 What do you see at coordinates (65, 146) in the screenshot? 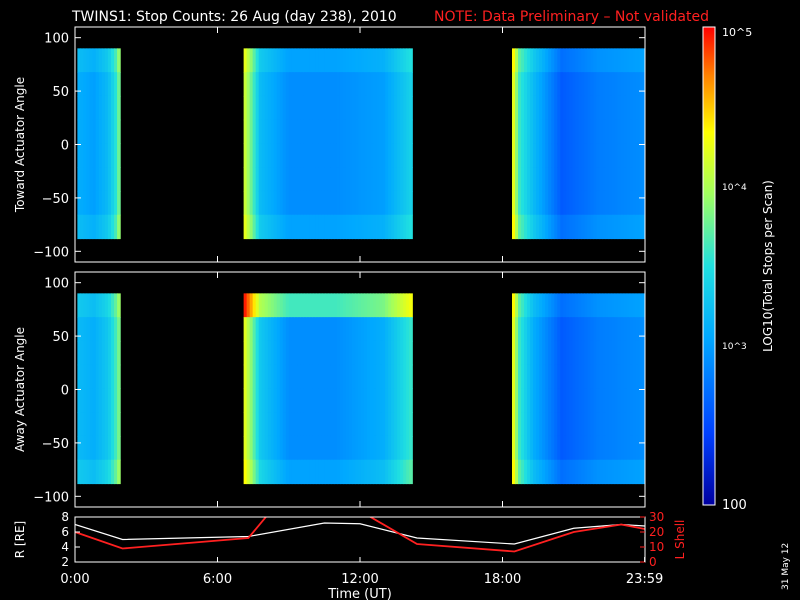
I see `y-tick-label: 0` at bounding box center [65, 146].